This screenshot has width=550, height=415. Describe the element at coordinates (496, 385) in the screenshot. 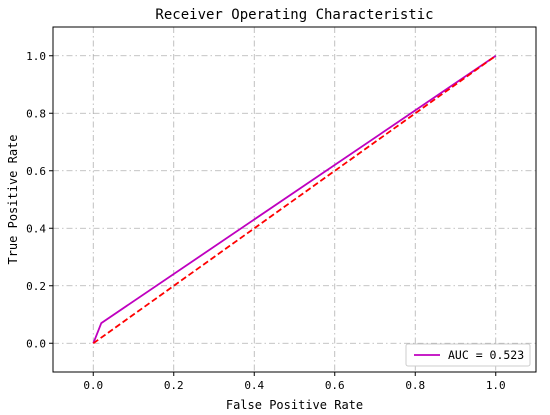

I see `x-tick-label: 1.0` at that location.